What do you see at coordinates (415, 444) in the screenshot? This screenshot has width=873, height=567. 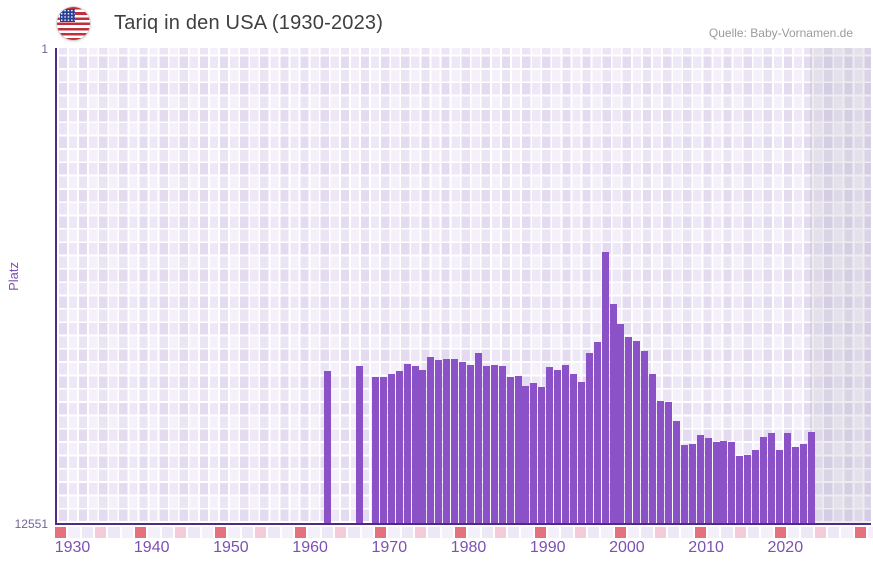 I see `bar-1973` at bounding box center [415, 444].